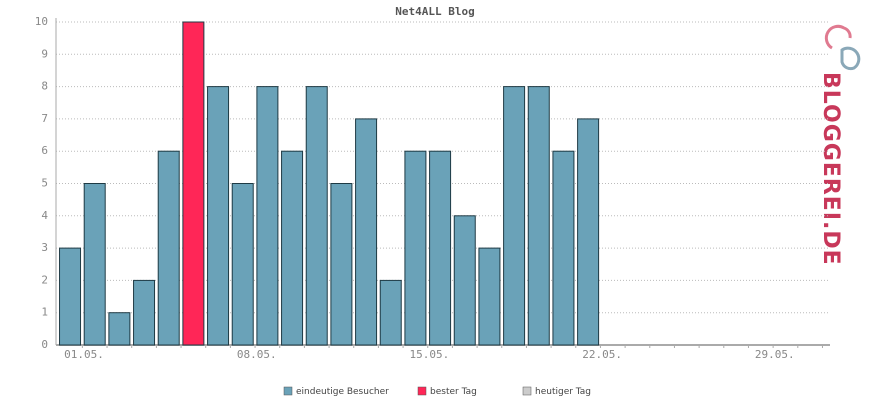  What do you see at coordinates (44, 215) in the screenshot?
I see `y-tick-label: 4` at bounding box center [44, 215].